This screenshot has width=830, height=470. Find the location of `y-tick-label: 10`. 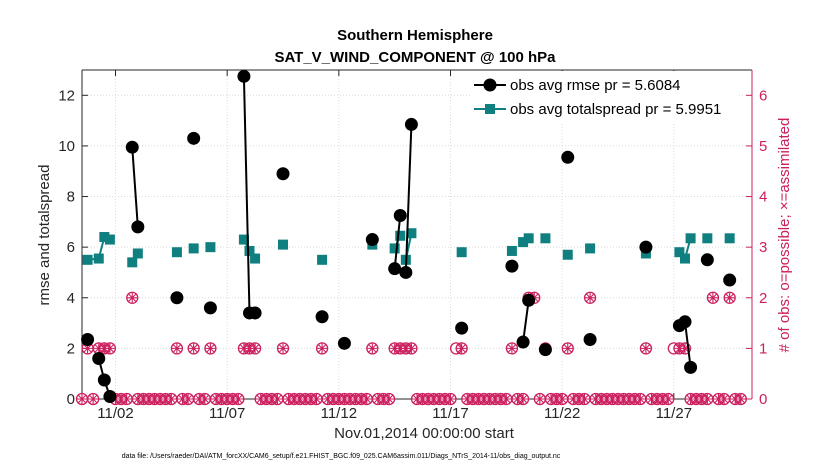

y-tick-label: 10 is located at coordinates (66, 146).